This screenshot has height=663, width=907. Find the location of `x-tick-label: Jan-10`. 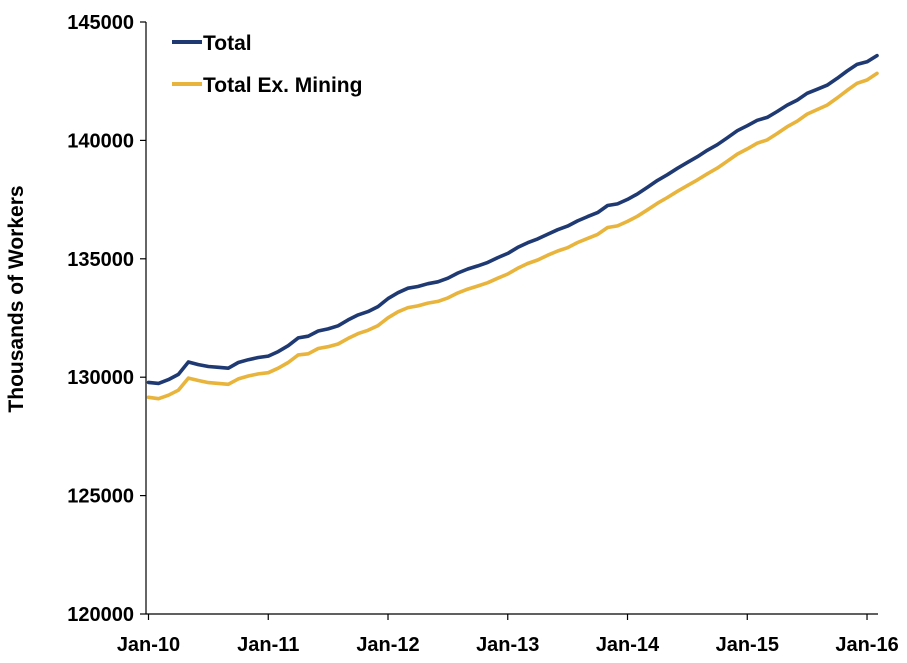

x-tick-label: Jan-10 is located at coordinates (148, 645).